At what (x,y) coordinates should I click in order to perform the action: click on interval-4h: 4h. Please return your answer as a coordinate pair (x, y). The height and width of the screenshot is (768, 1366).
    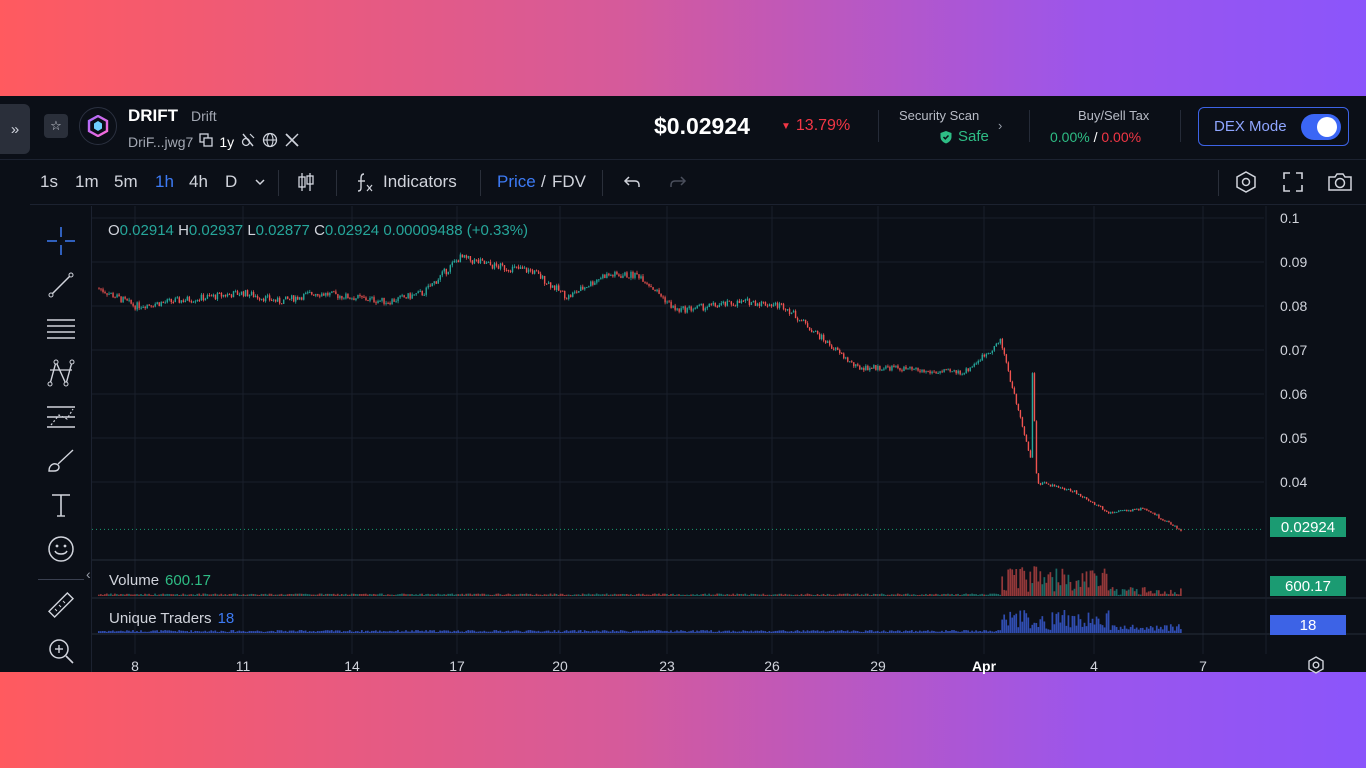
    Looking at the image, I should click on (198, 181).